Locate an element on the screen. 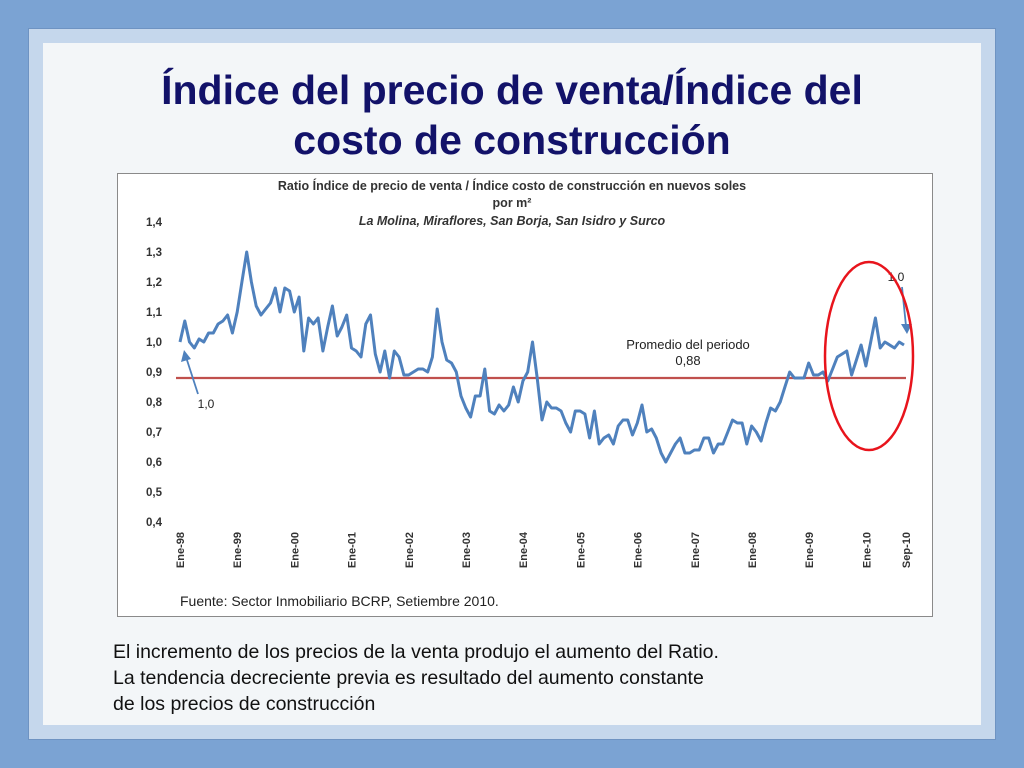  y-tick-label: 0,8 is located at coordinates (154, 403).